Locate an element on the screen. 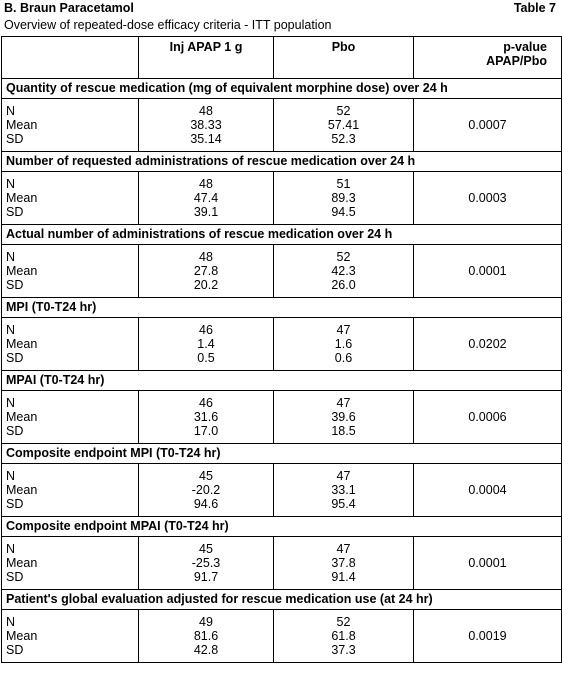  treatment-value-line: 47.4 is located at coordinates (206, 198).